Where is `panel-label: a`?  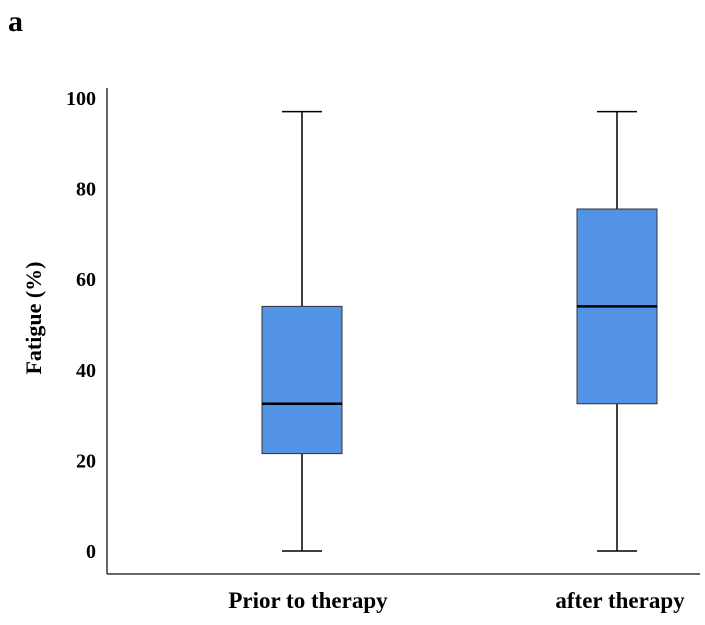
panel-label: a is located at coordinates (15, 21).